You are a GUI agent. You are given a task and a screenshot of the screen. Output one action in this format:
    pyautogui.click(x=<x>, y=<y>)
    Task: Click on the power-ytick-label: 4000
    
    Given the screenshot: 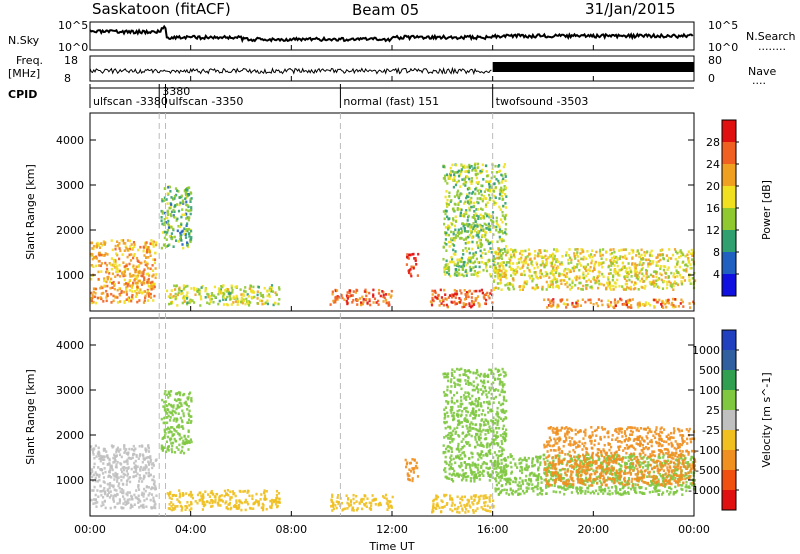 What is the action you would take?
    pyautogui.click(x=70, y=140)
    